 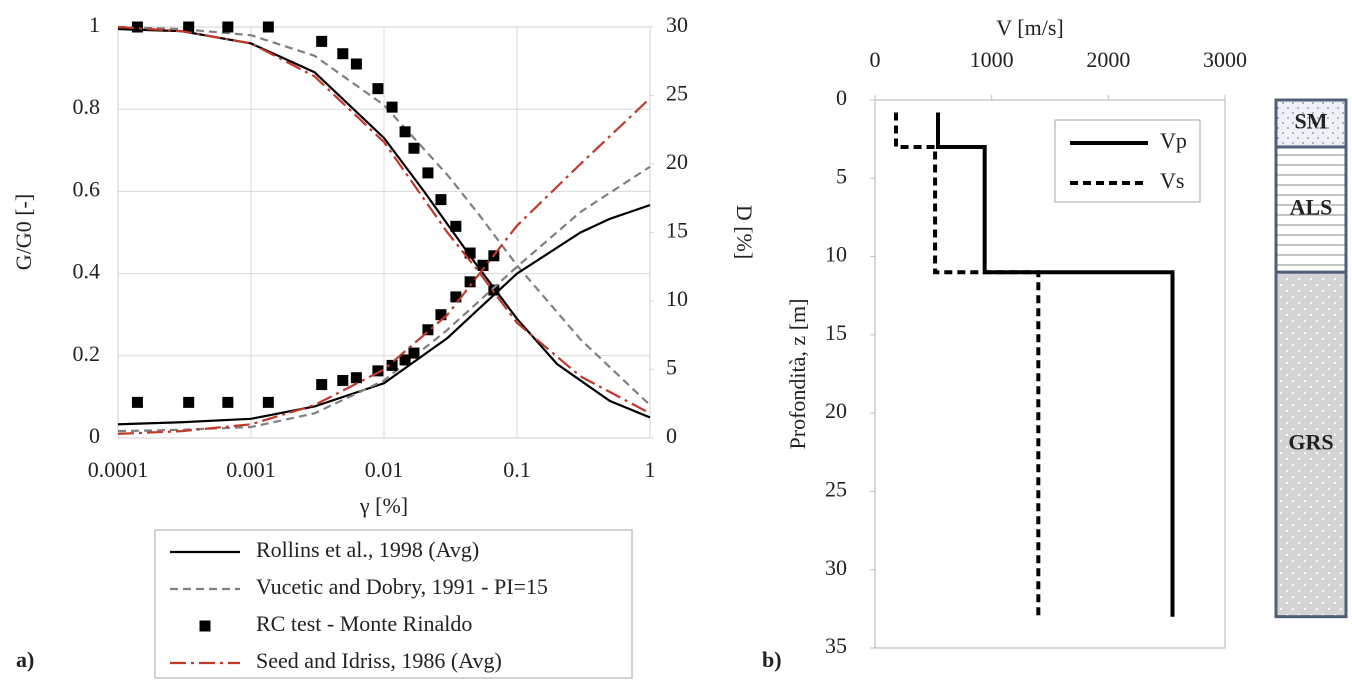 What do you see at coordinates (94, 24) in the screenshot?
I see `y-tick-label: 1` at bounding box center [94, 24].